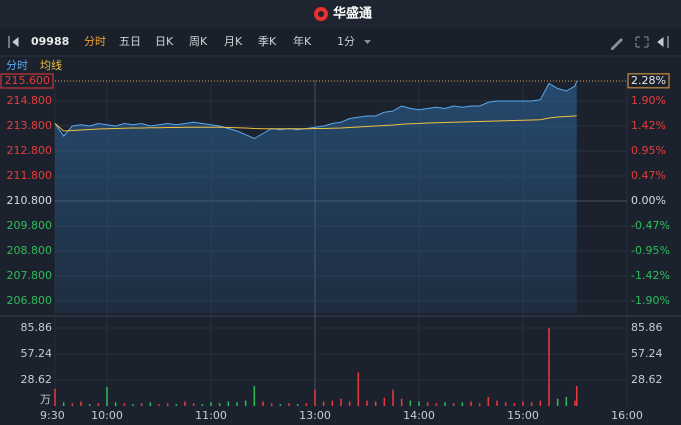  What do you see at coordinates (95, 41) in the screenshot?
I see `tab: 分时` at bounding box center [95, 41].